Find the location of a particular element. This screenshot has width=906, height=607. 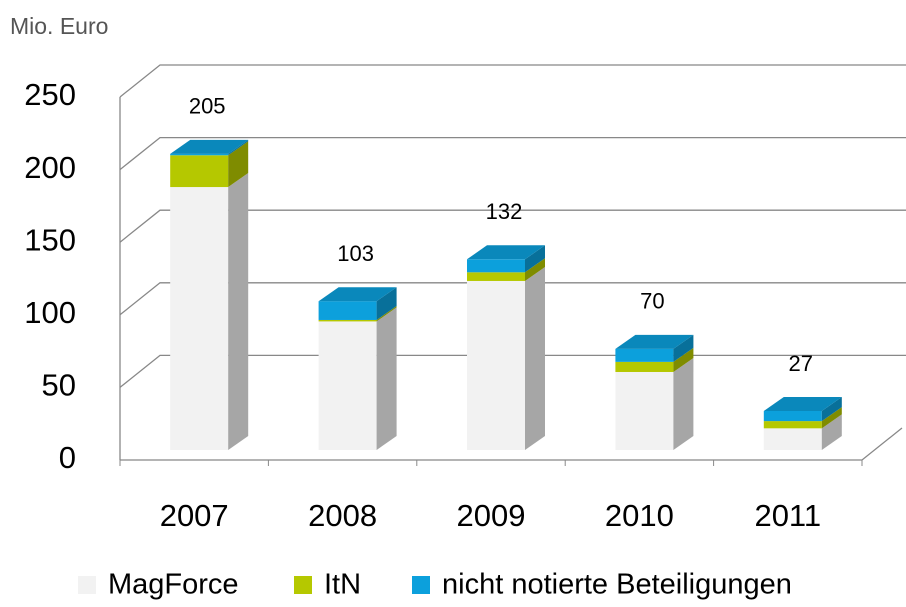

legend-label: ItN is located at coordinates (342, 585).